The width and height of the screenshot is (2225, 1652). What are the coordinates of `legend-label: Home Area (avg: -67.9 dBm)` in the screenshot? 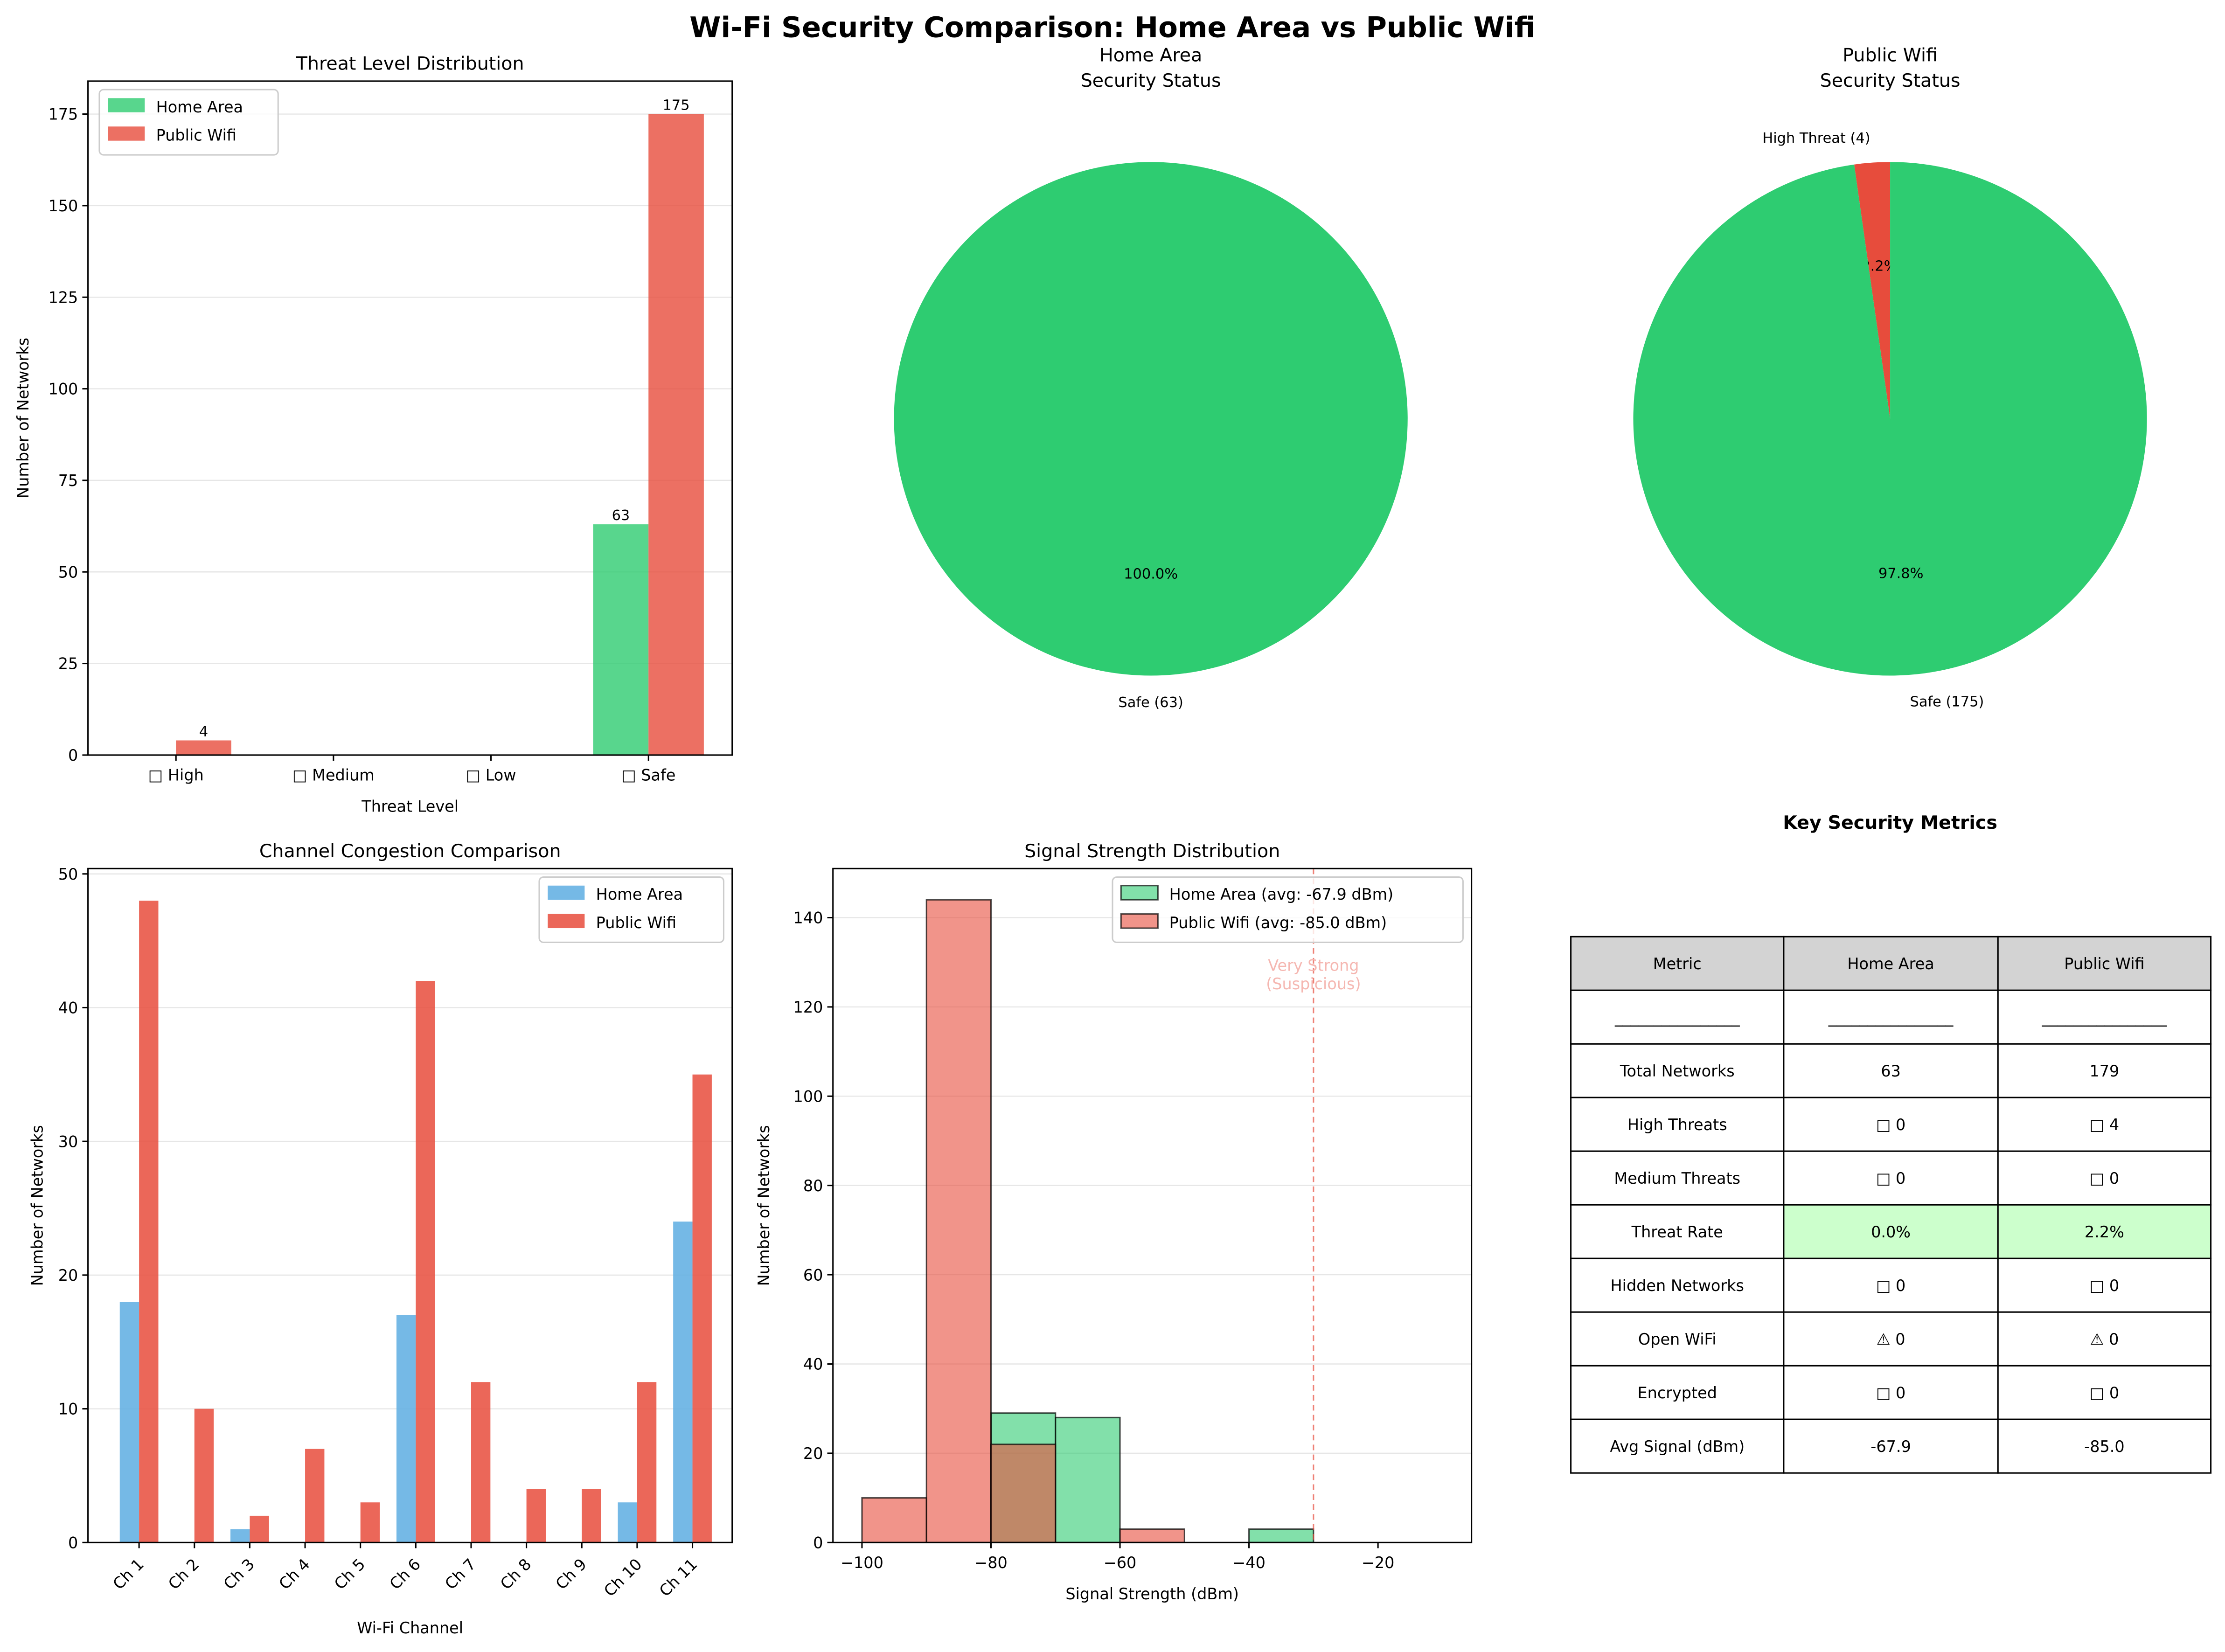 It's located at (1281, 894).